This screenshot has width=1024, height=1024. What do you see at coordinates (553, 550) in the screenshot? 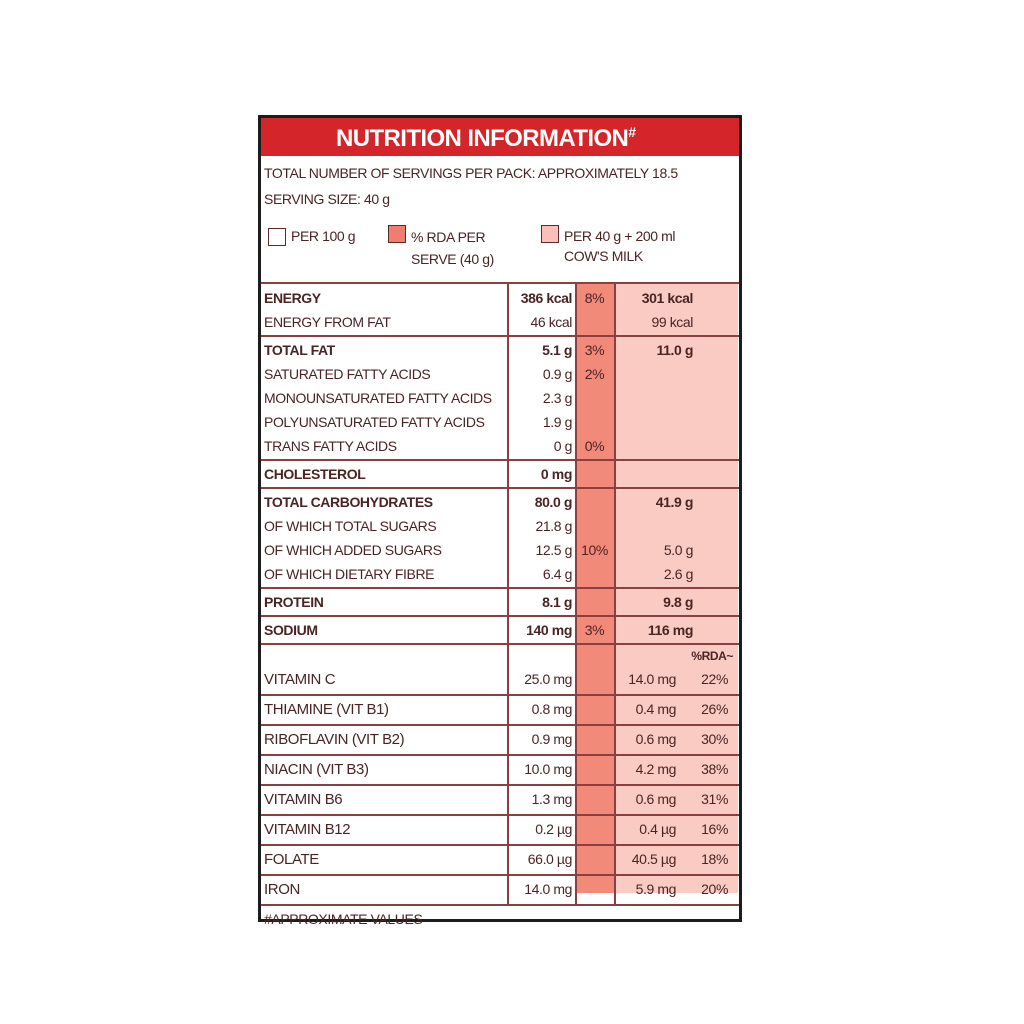
I see `per-100g: 12.5 g` at bounding box center [553, 550].